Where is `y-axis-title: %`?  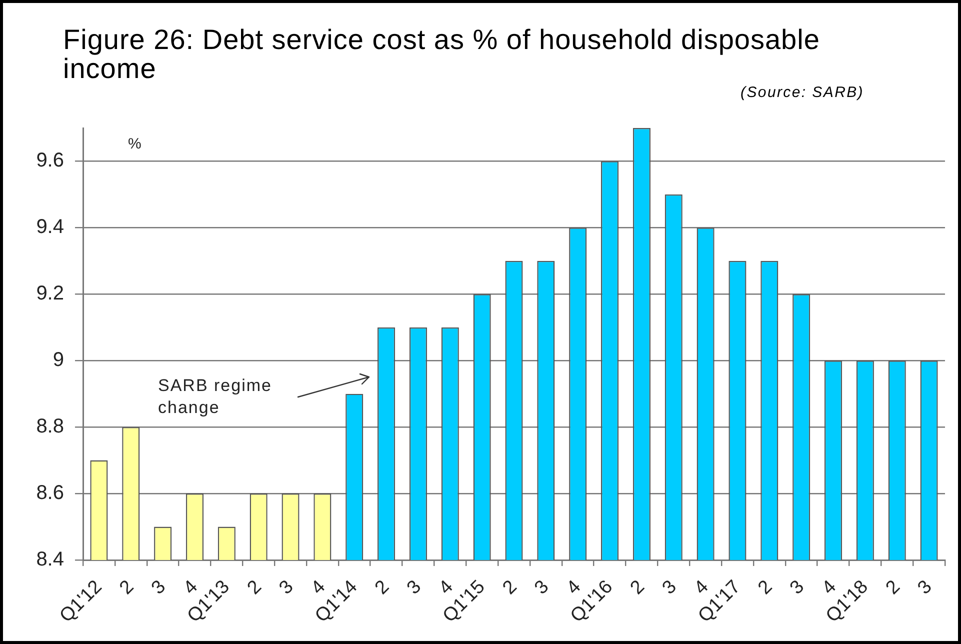 y-axis-title: % is located at coordinates (135, 144).